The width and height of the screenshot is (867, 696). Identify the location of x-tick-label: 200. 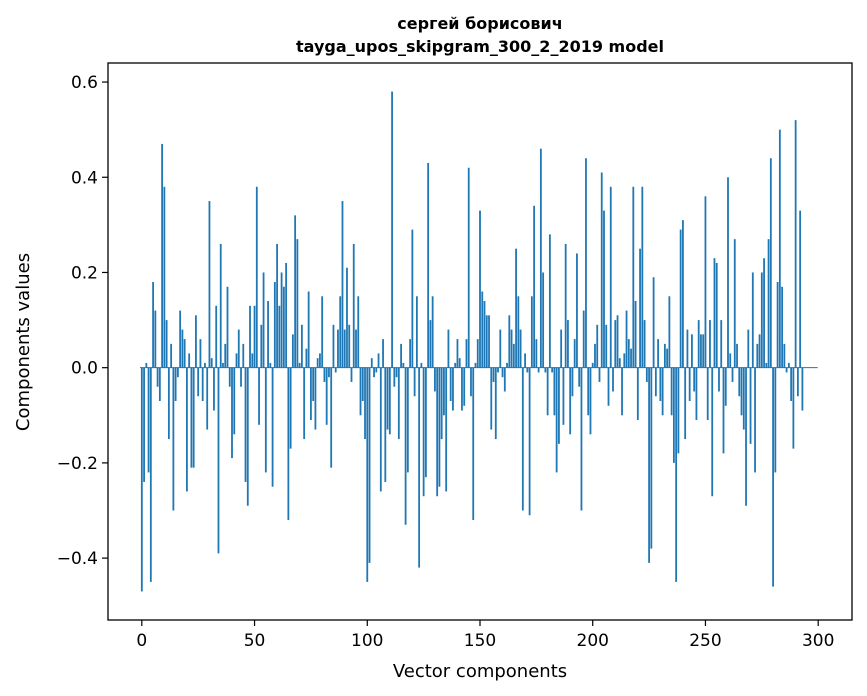
(593, 641).